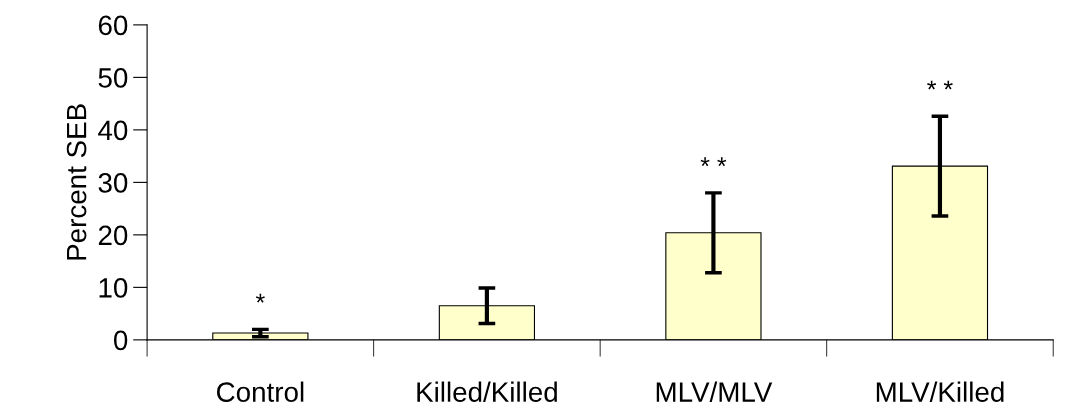 Image resolution: width=1066 pixels, height=408 pixels. What do you see at coordinates (113, 183) in the screenshot?
I see `y-tick-label: 30` at bounding box center [113, 183].